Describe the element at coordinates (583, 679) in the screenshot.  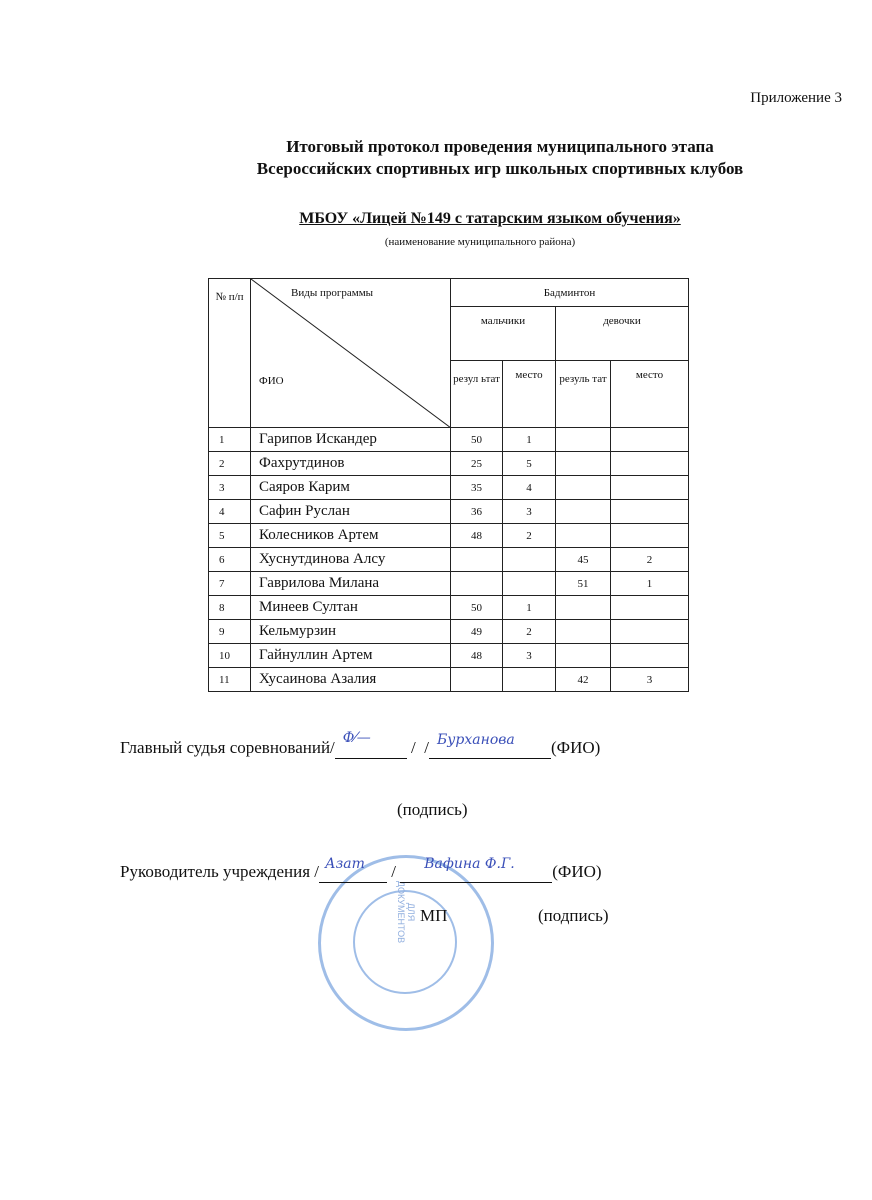
I see `girls-result: 42` at that location.